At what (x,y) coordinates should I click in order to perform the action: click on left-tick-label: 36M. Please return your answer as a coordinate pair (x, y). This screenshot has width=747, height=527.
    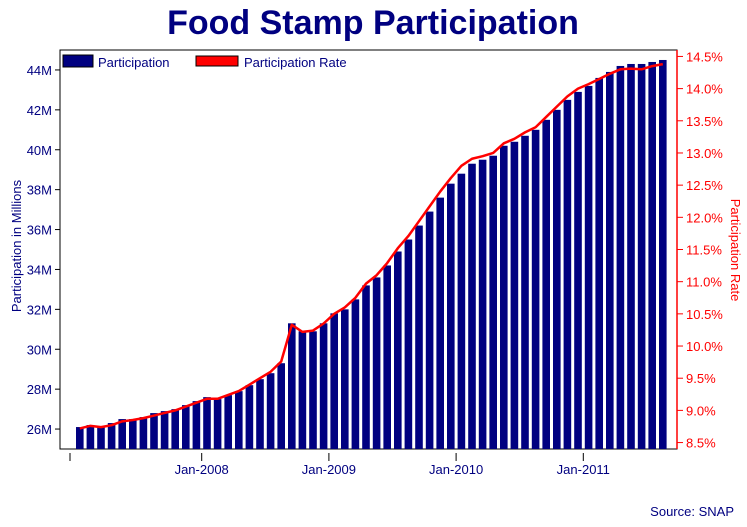
    Looking at the image, I should click on (39, 230).